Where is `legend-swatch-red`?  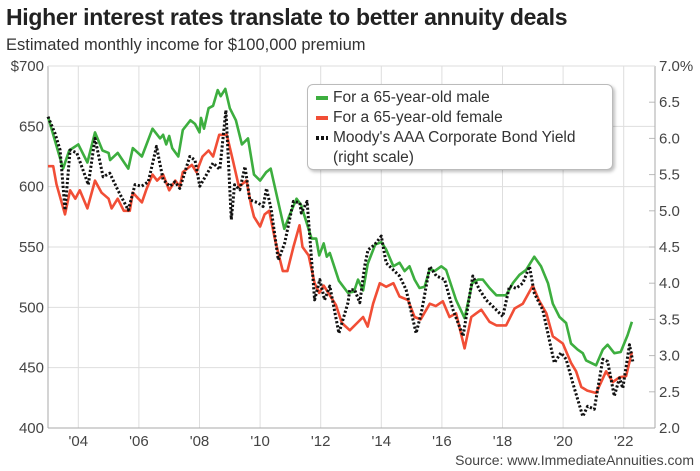 legend-swatch-red is located at coordinates (322, 118).